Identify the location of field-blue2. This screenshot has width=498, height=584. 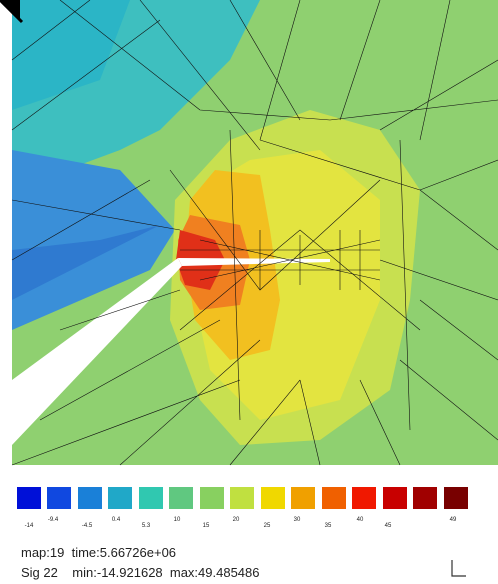
(86, 262).